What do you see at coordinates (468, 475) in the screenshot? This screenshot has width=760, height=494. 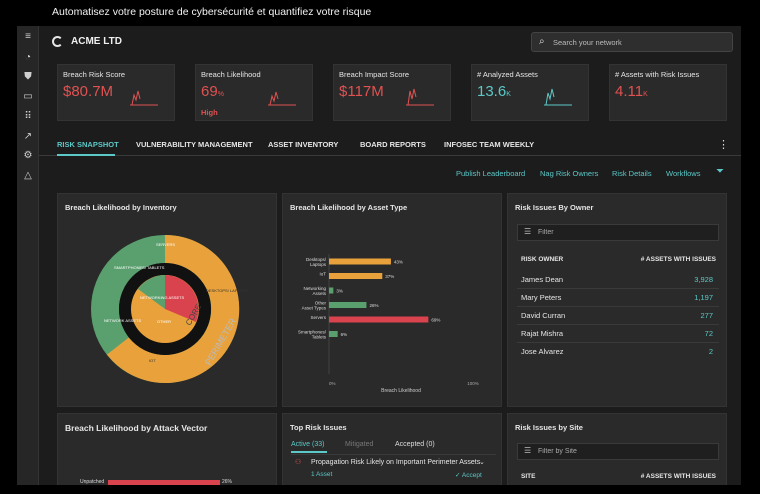 I see `accept-button: ✓ Accept` at bounding box center [468, 475].